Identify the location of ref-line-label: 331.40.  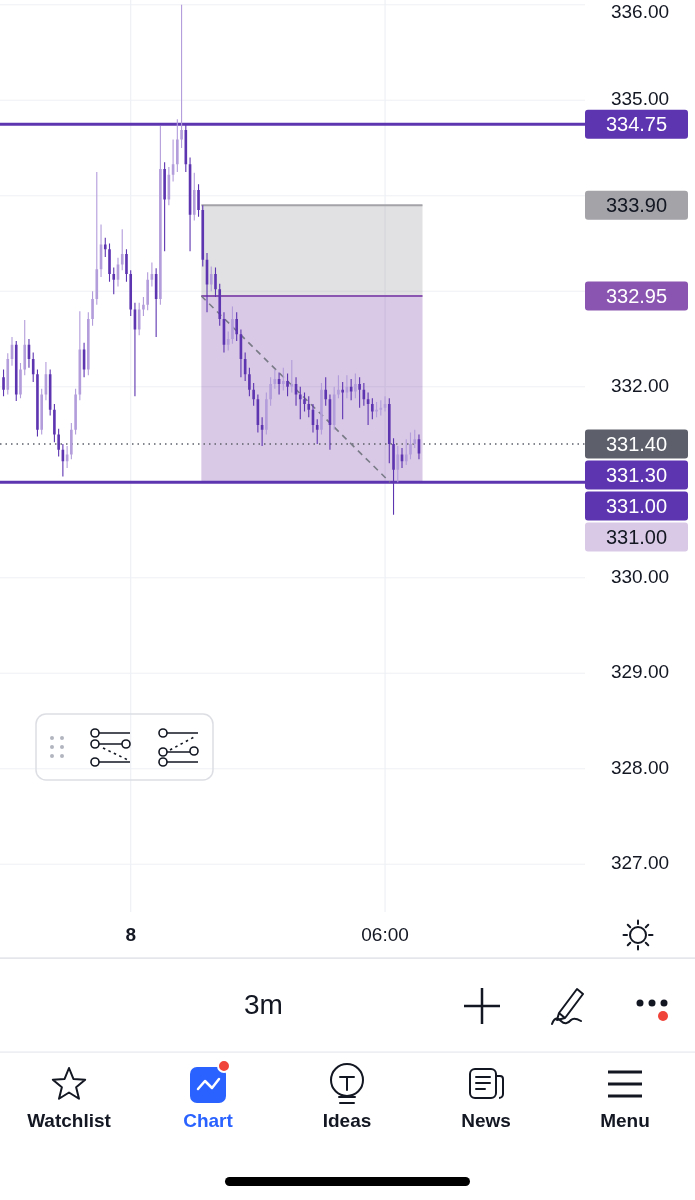
(636, 444).